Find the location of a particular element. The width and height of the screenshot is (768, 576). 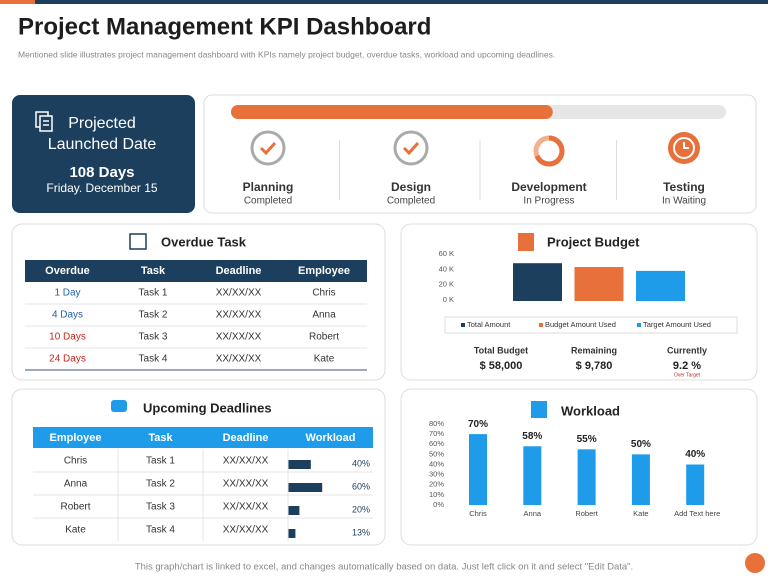

table-cell: Task 2 is located at coordinates (160, 484).